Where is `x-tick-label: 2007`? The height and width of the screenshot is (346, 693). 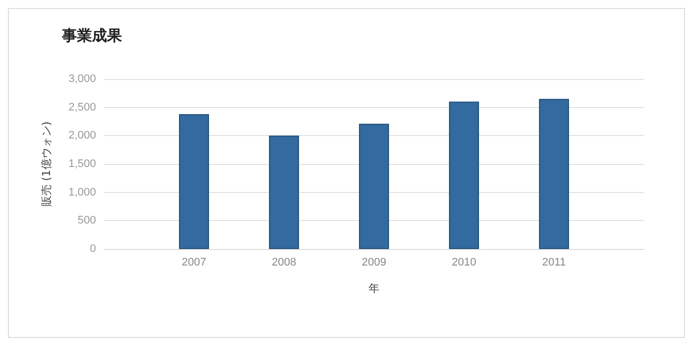 x-tick-label: 2007 is located at coordinates (194, 262).